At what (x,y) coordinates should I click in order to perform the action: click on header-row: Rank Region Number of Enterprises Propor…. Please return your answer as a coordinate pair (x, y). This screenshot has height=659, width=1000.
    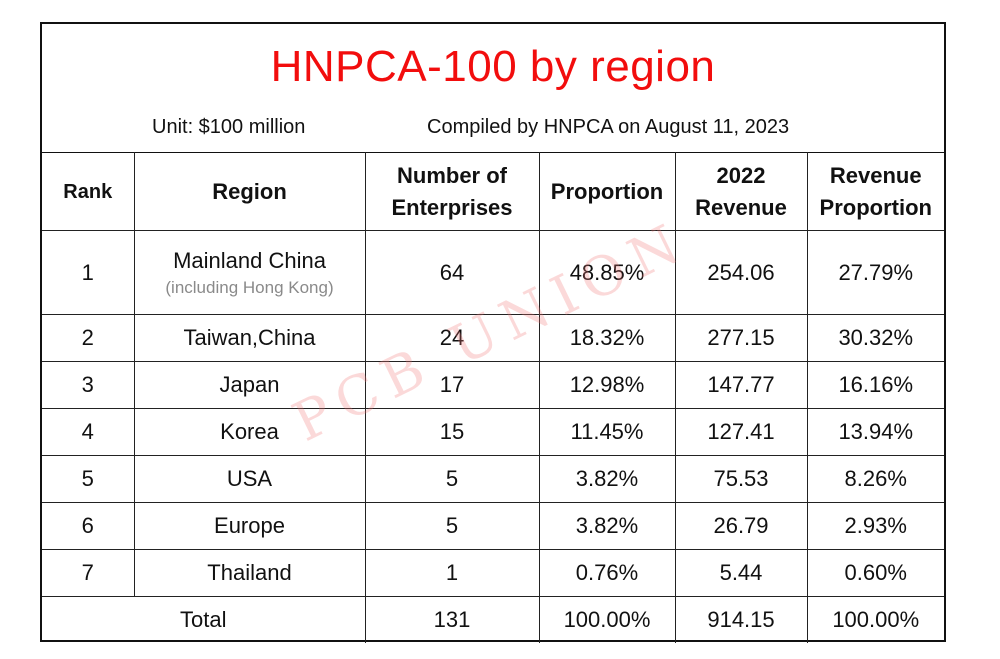
    Looking at the image, I should click on (493, 191).